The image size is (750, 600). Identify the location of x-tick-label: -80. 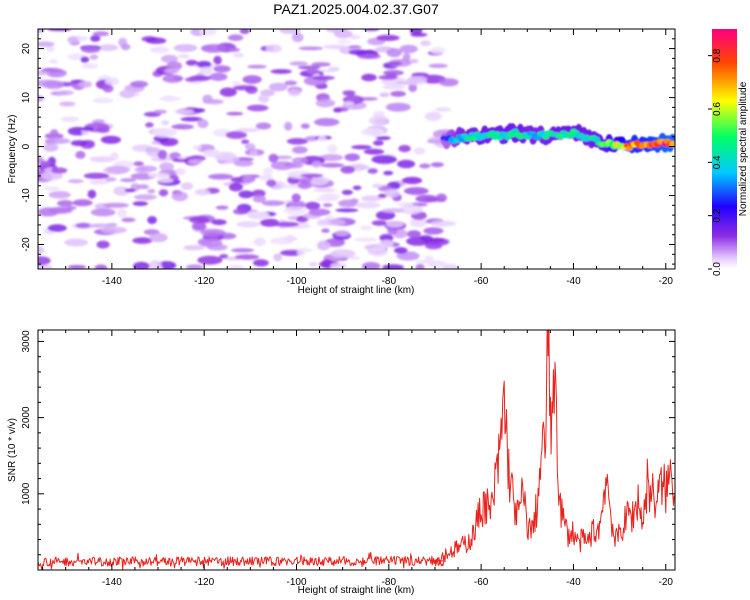
(389, 281).